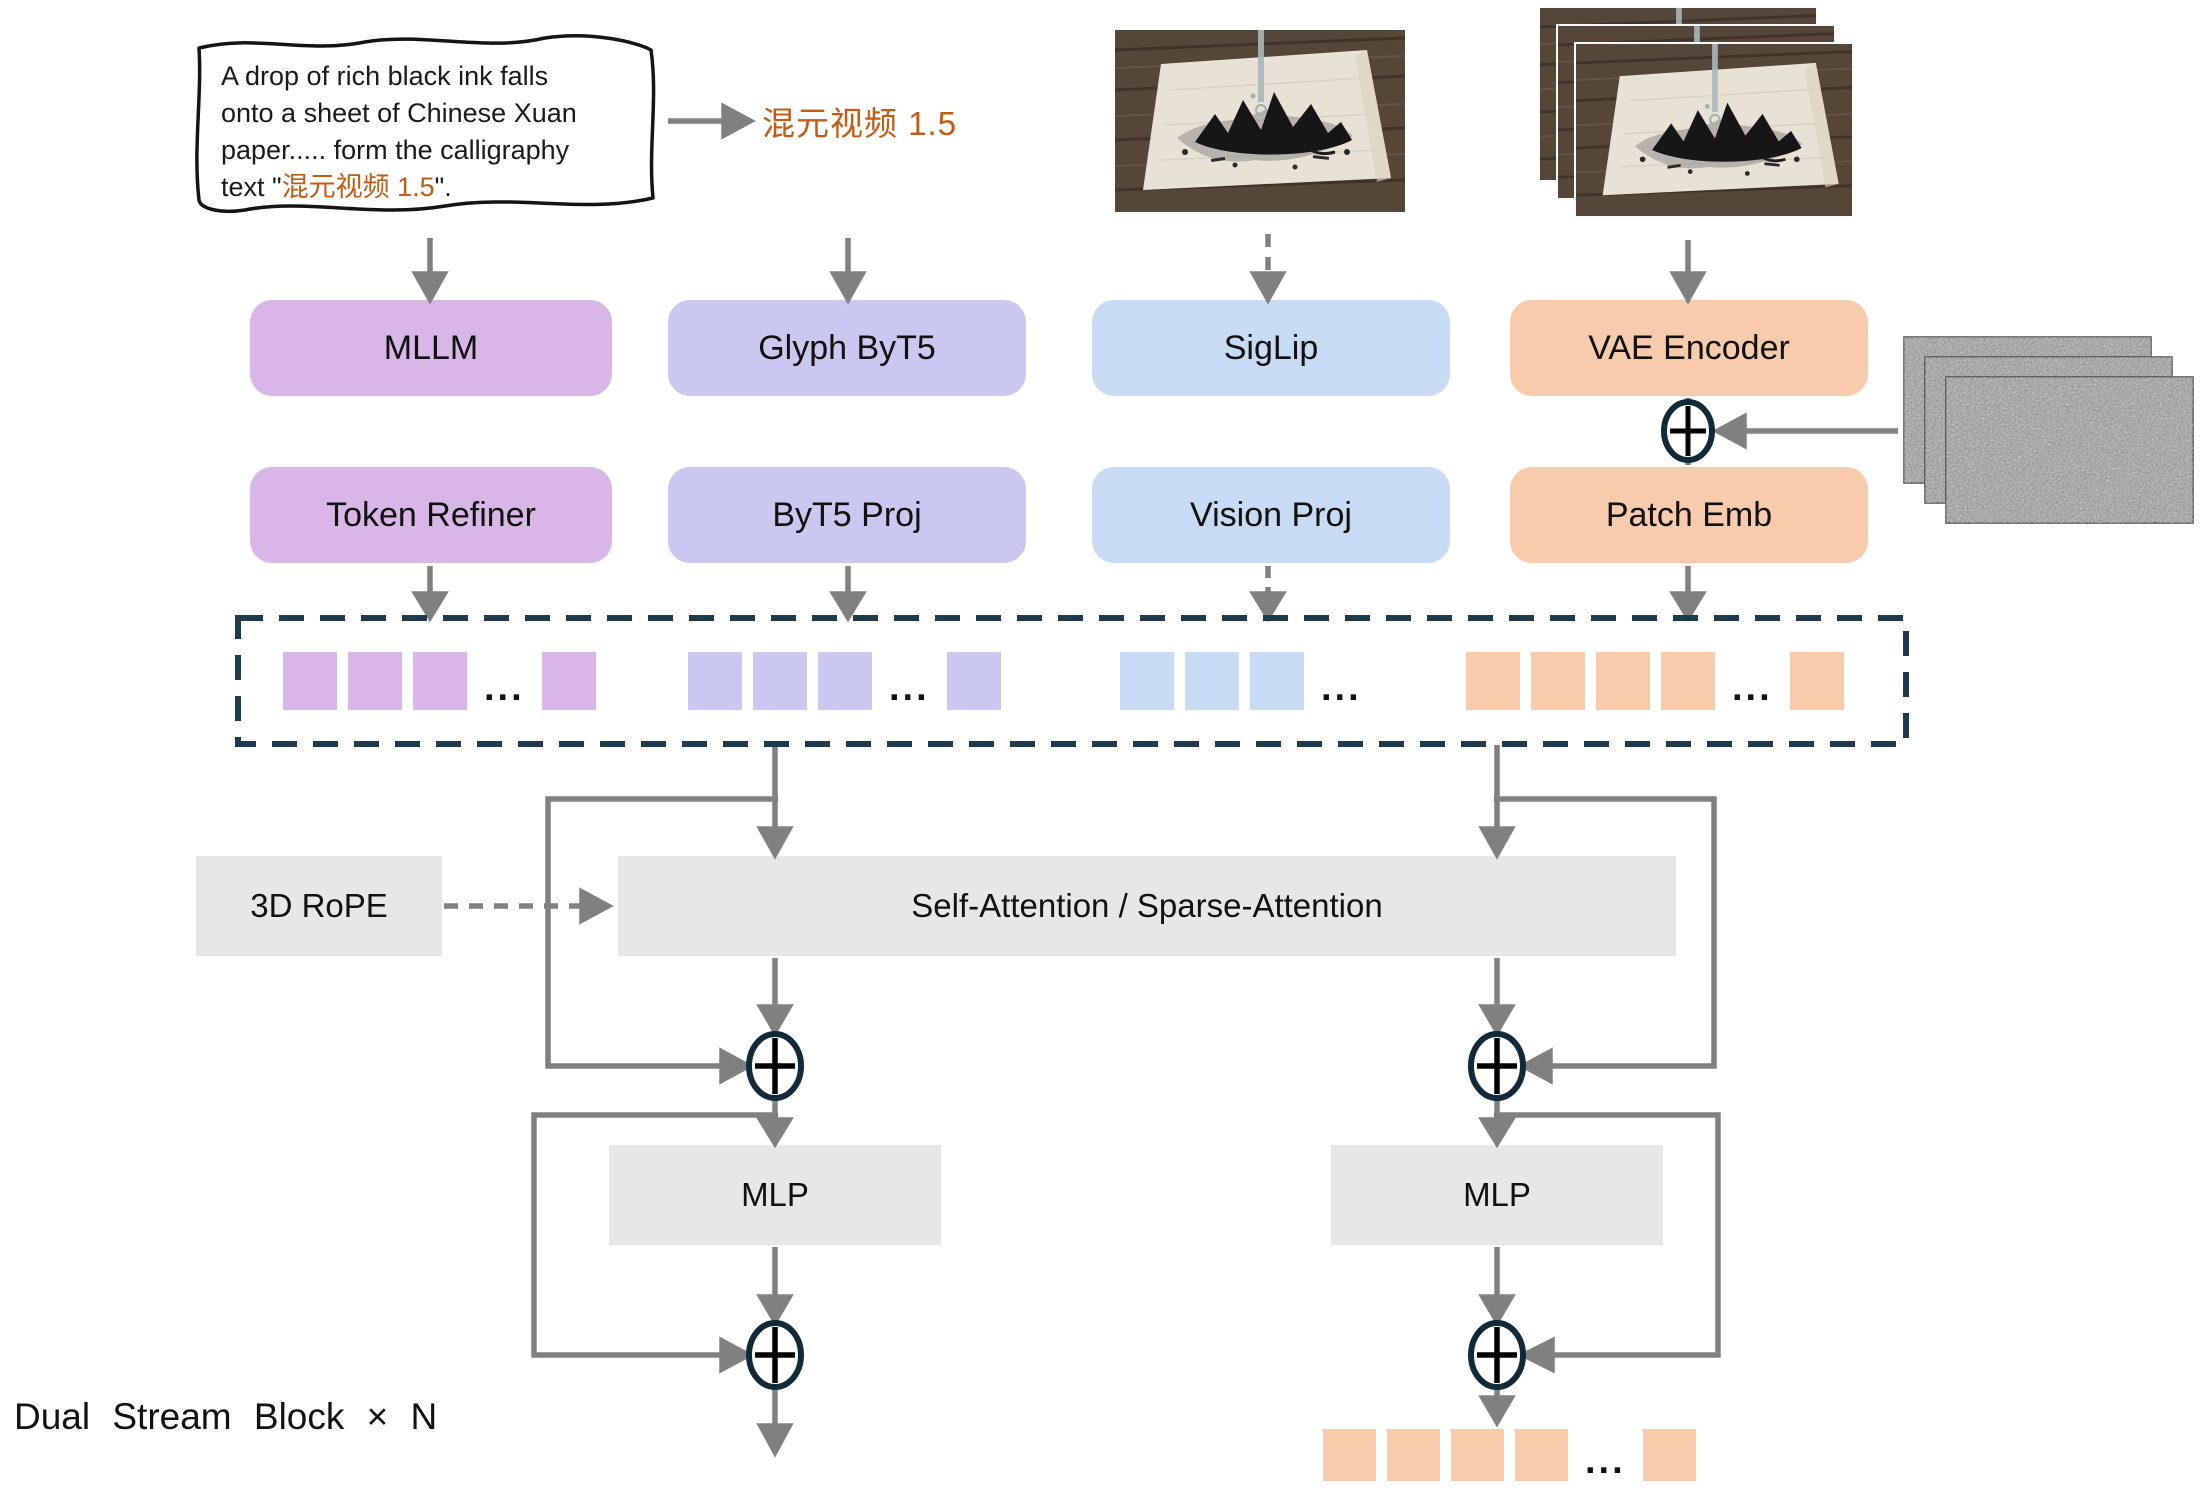 The image size is (2204, 1492). Describe the element at coordinates (2069, 450) in the screenshot. I see `noise-frame` at that location.